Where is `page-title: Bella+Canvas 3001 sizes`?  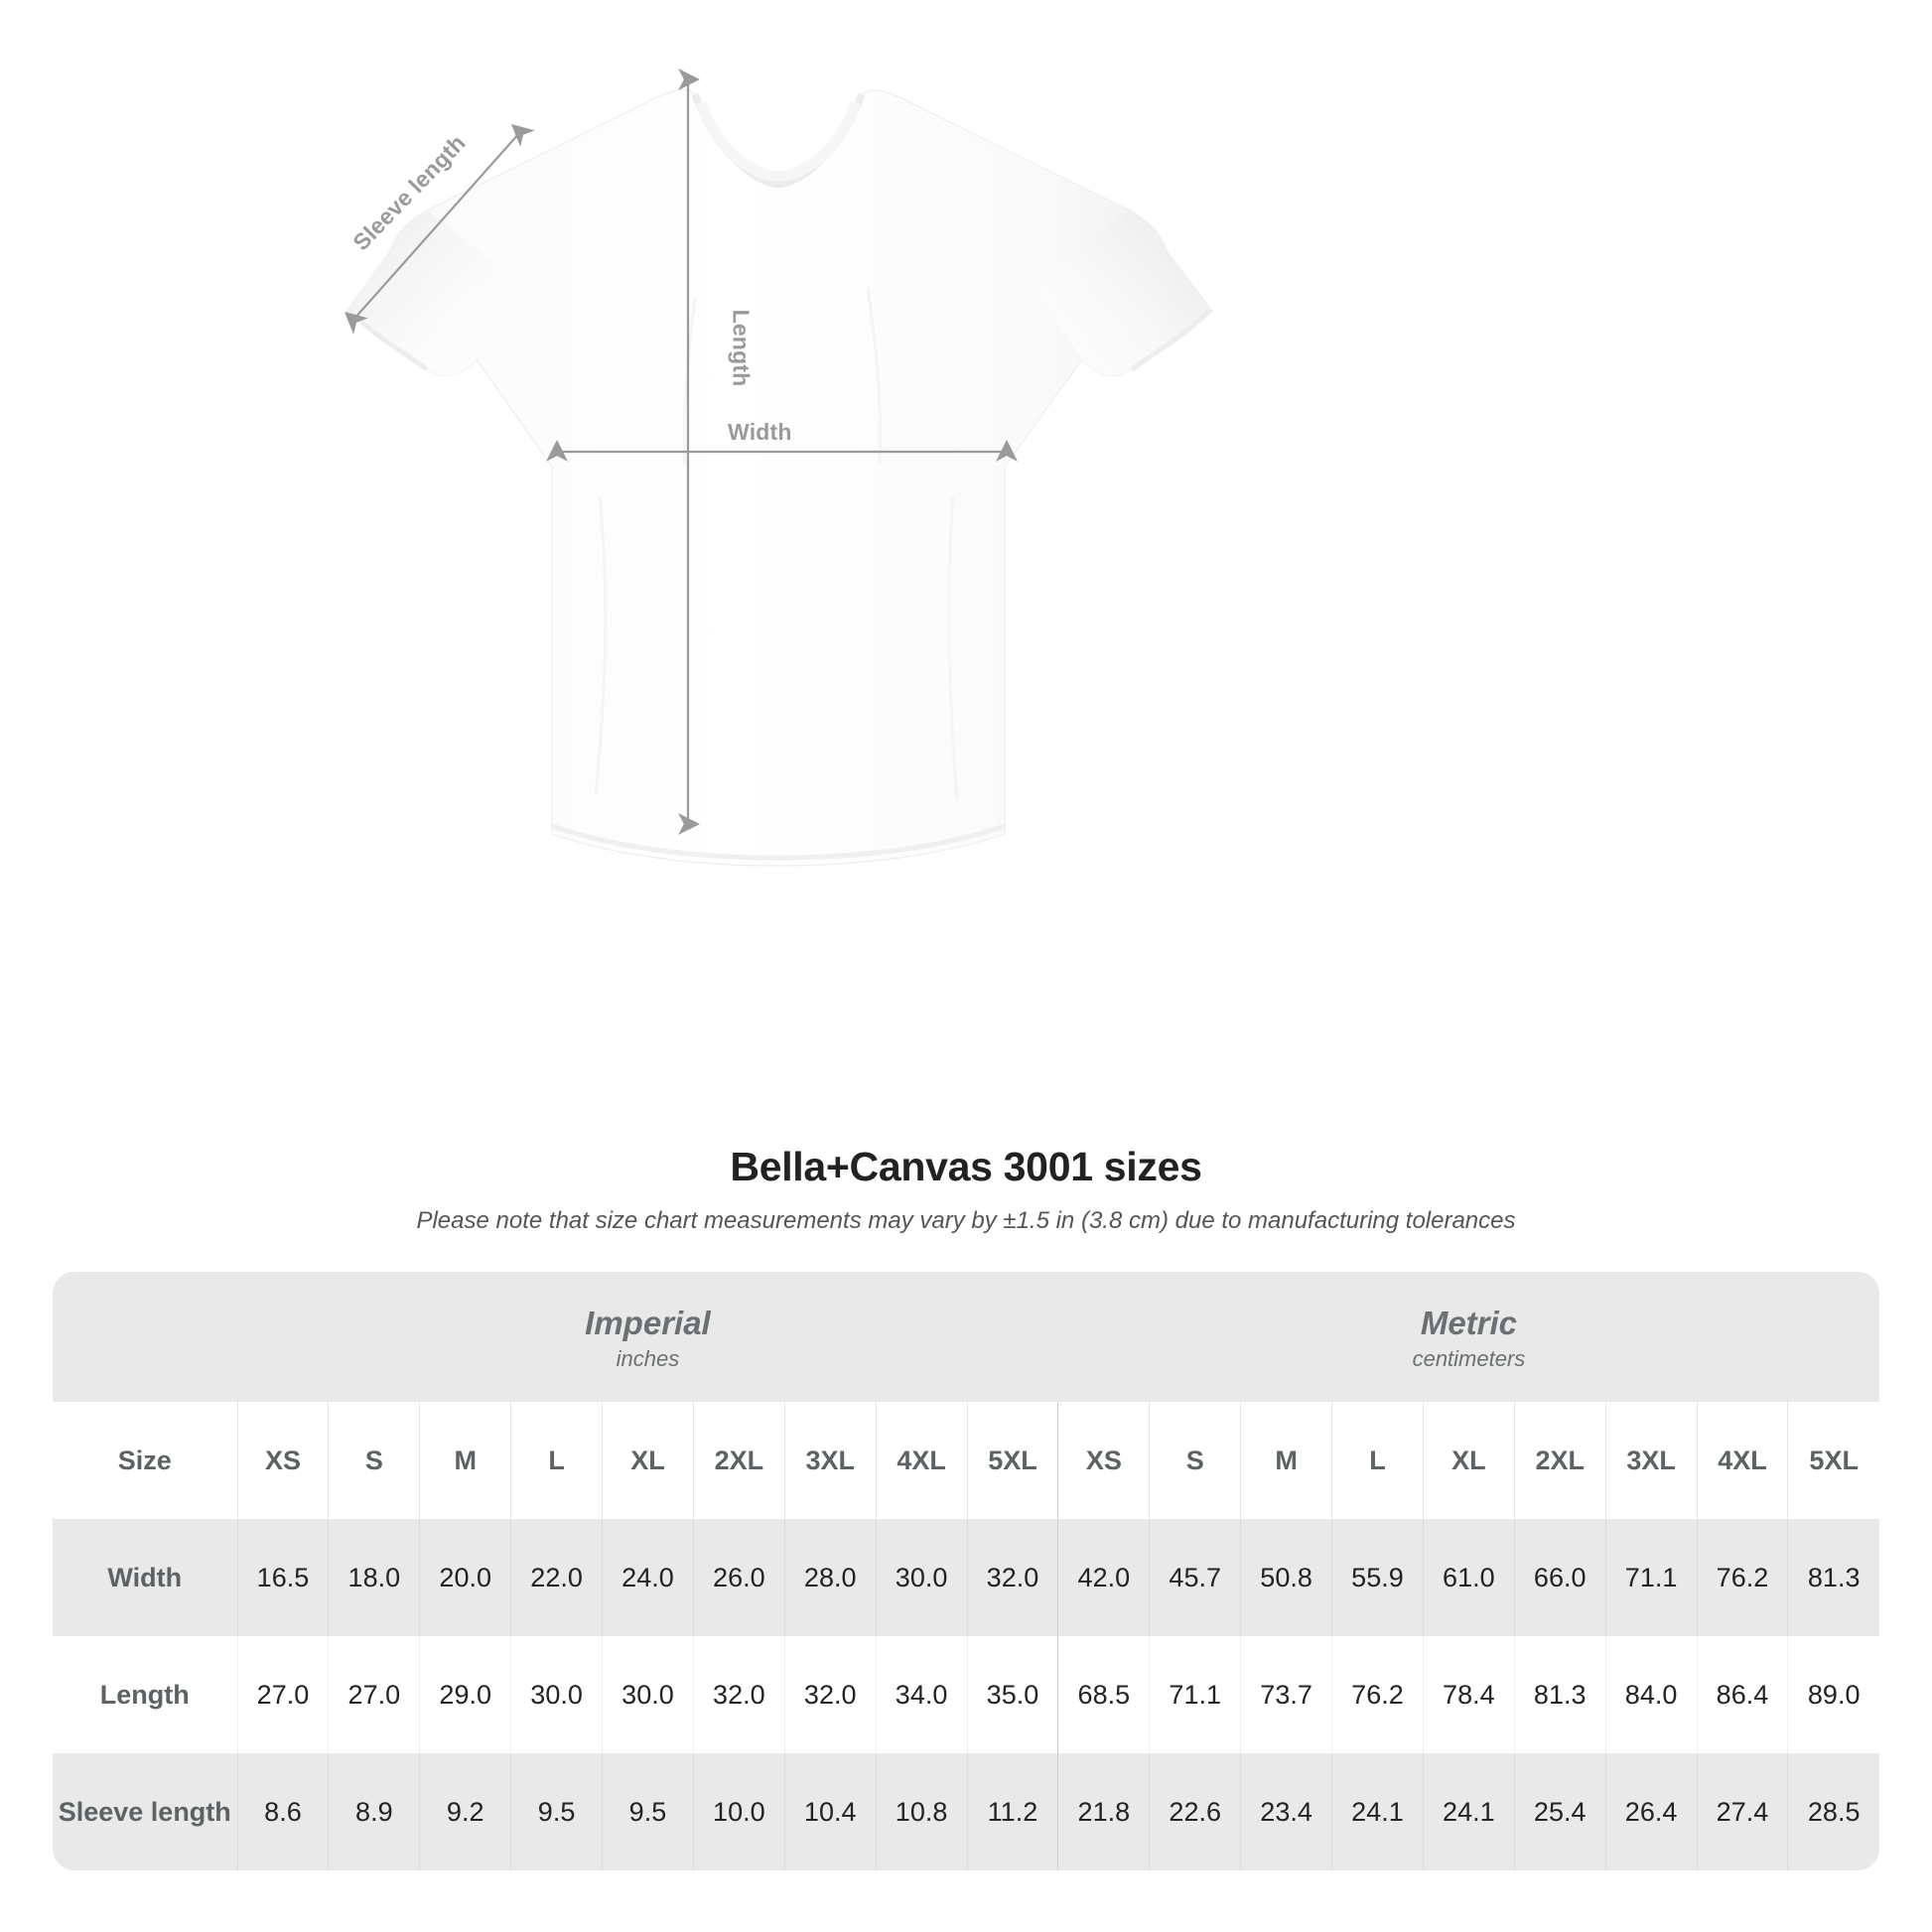 page-title: Bella+Canvas 3001 sizes is located at coordinates (966, 1167).